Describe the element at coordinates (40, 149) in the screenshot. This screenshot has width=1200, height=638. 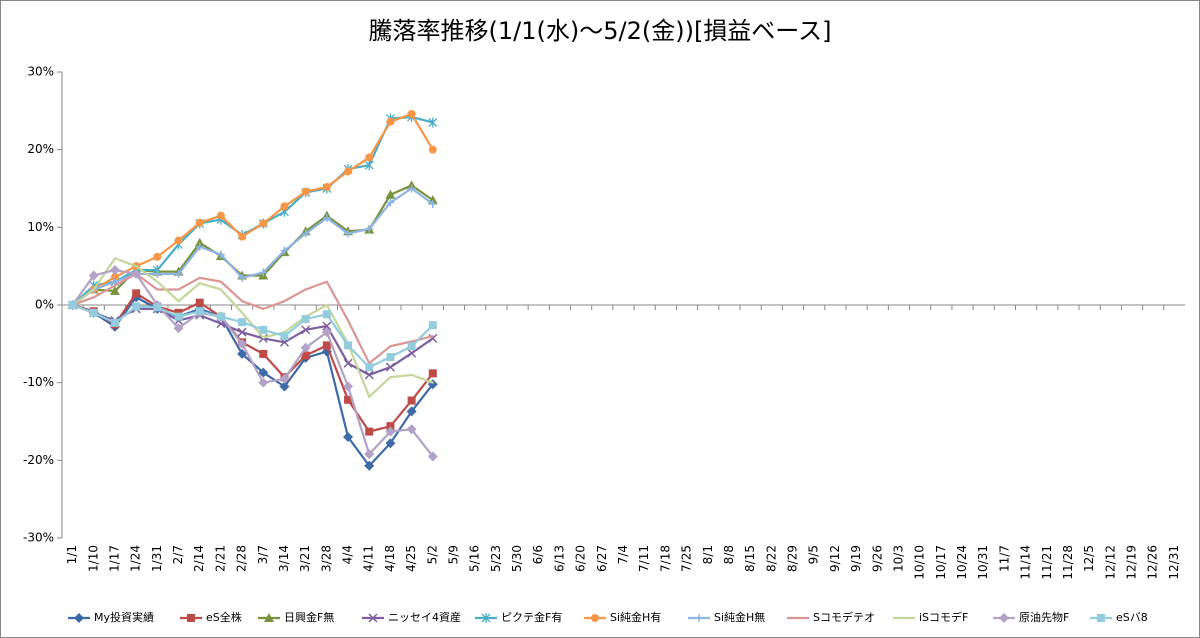
I see `y-tick-label: 20%` at that location.